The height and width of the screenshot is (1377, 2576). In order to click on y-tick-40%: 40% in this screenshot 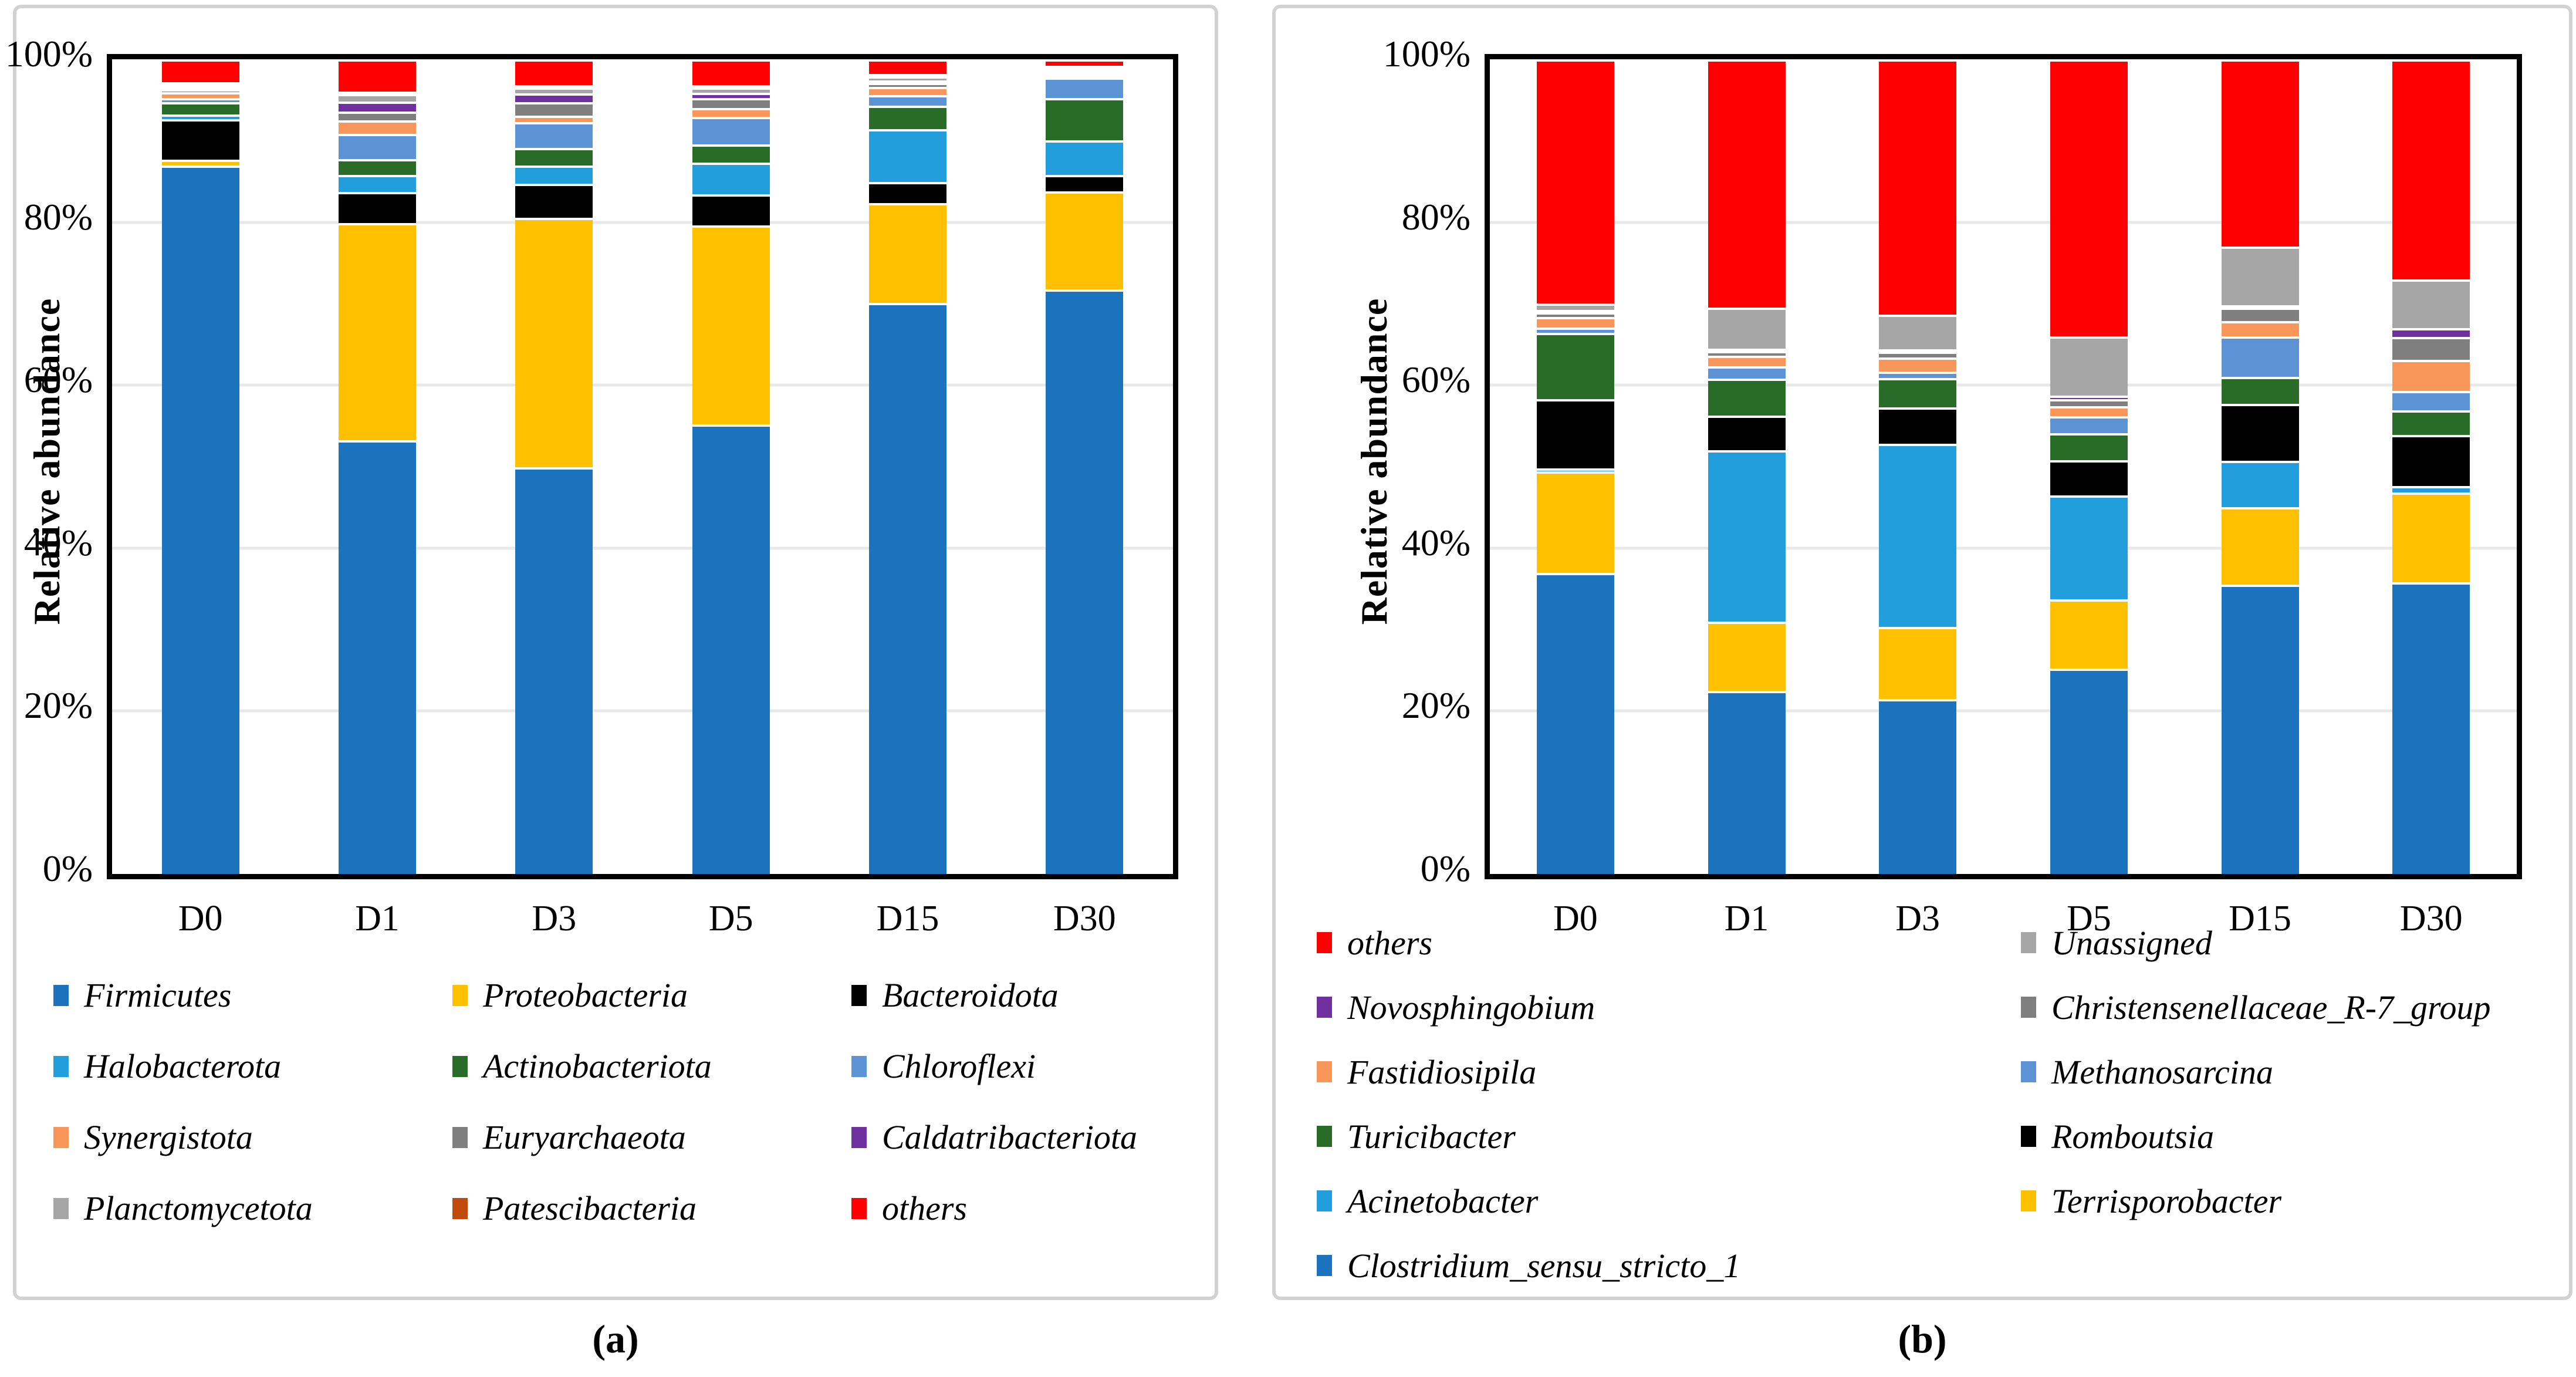, I will do `click(58, 542)`.